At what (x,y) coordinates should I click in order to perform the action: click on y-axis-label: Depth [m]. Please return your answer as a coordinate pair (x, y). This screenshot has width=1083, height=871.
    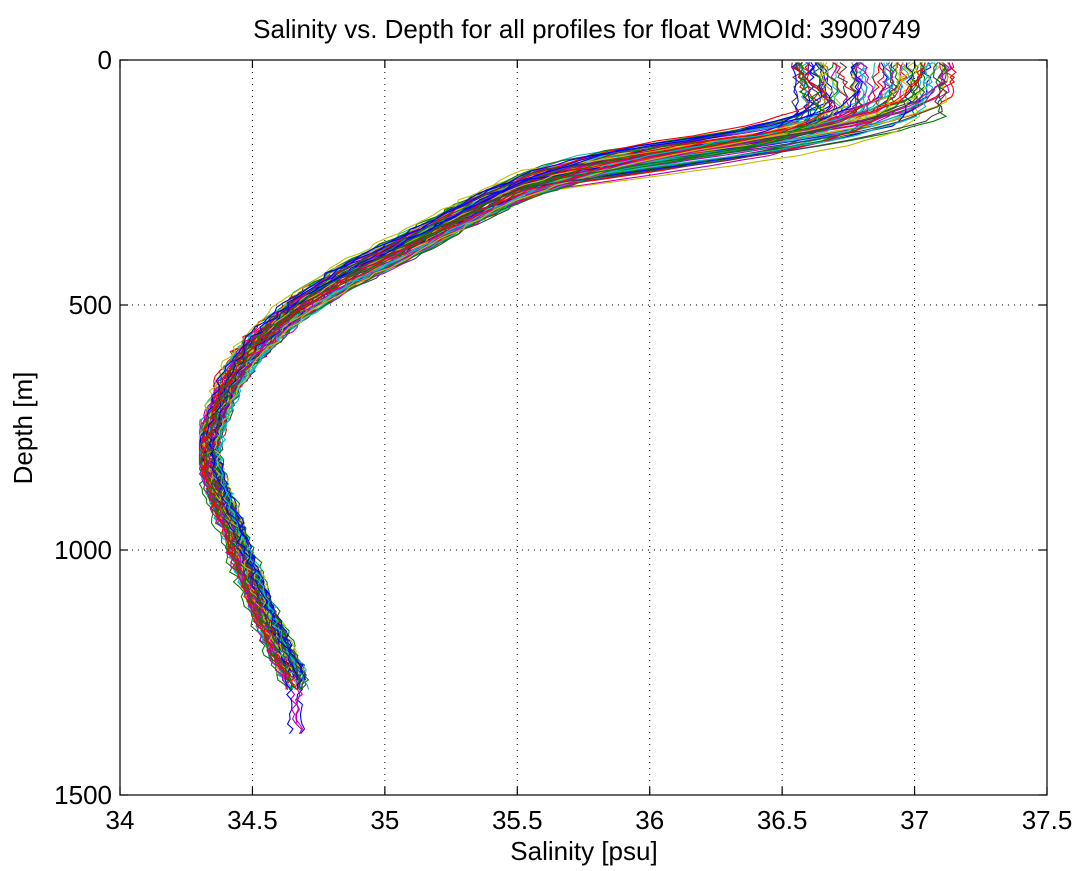
    Looking at the image, I should click on (23, 428).